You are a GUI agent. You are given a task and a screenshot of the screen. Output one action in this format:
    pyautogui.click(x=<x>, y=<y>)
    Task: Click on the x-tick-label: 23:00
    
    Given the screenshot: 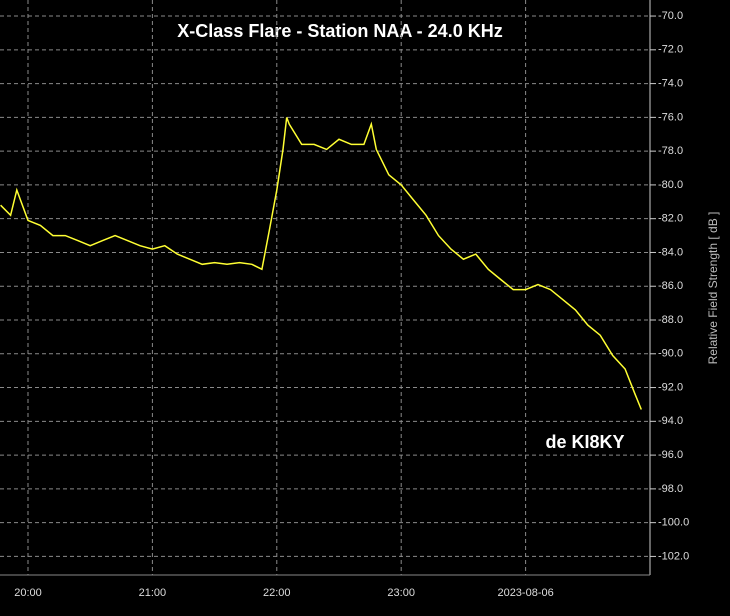 What is the action you would take?
    pyautogui.click(x=401, y=593)
    